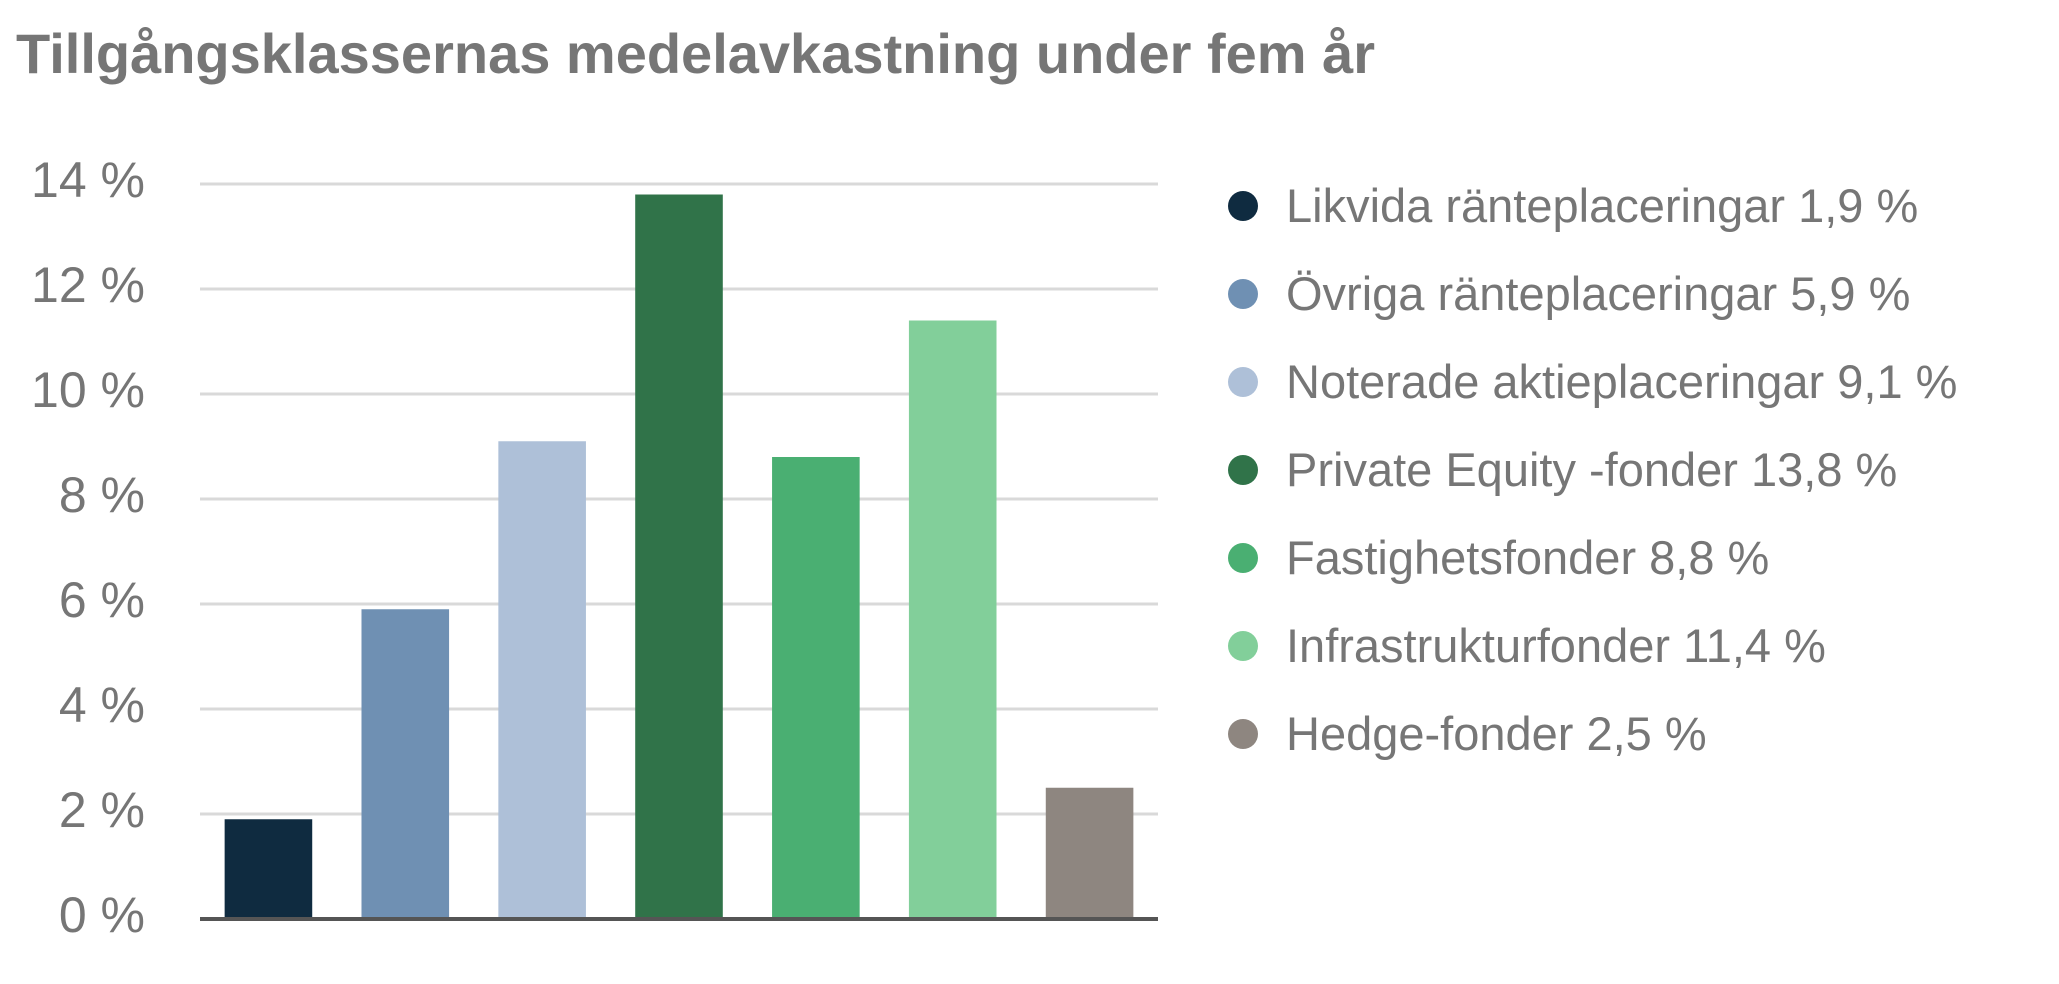 This screenshot has width=2059, height=984. Describe the element at coordinates (102, 915) in the screenshot. I see `y-tick-label: 0 %` at that location.